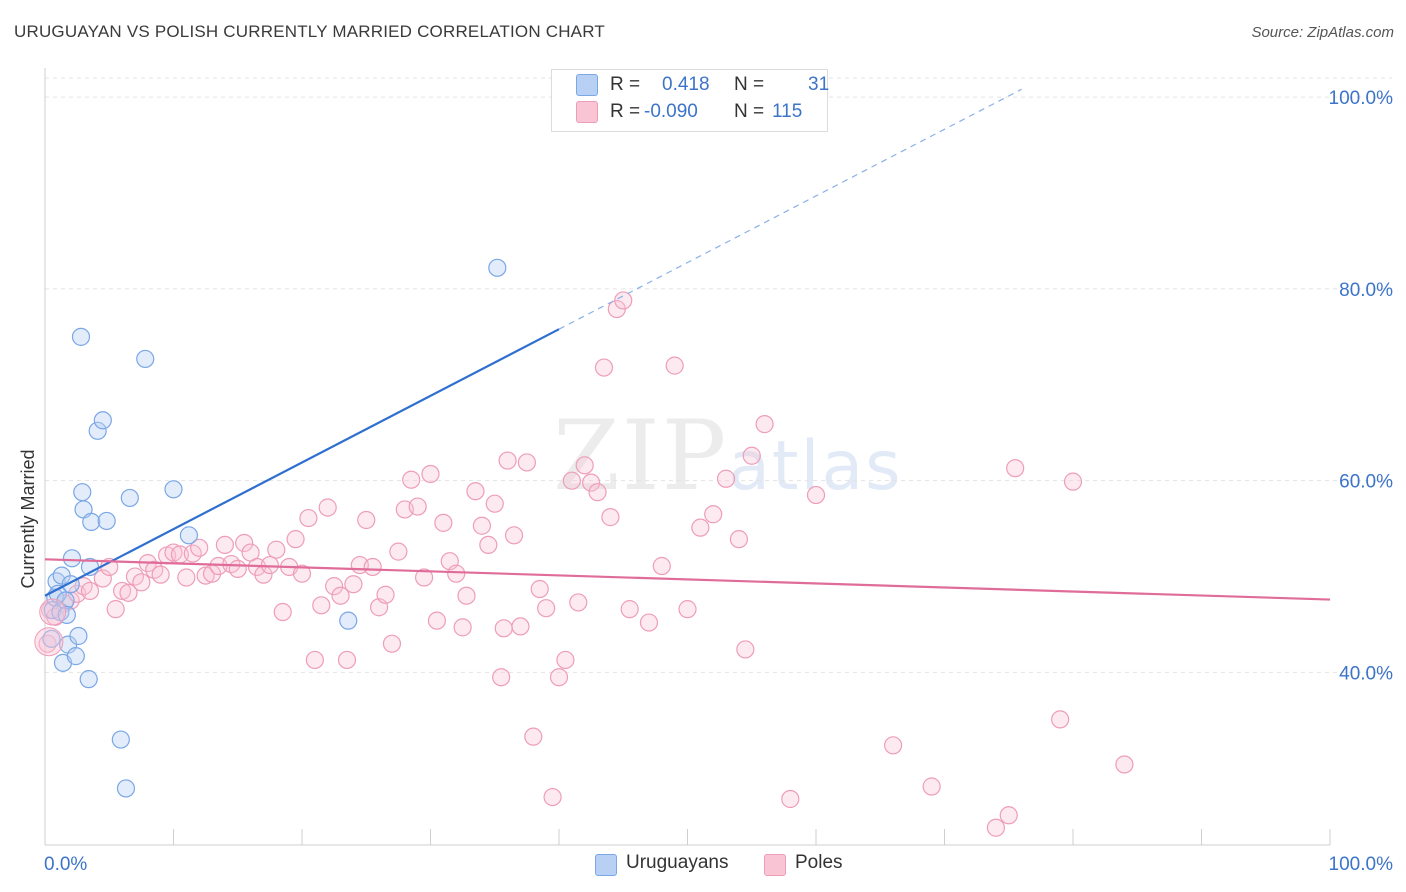 The width and height of the screenshot is (1406, 892). I want to click on y-tick-label: 40.0%, so click(1366, 673).